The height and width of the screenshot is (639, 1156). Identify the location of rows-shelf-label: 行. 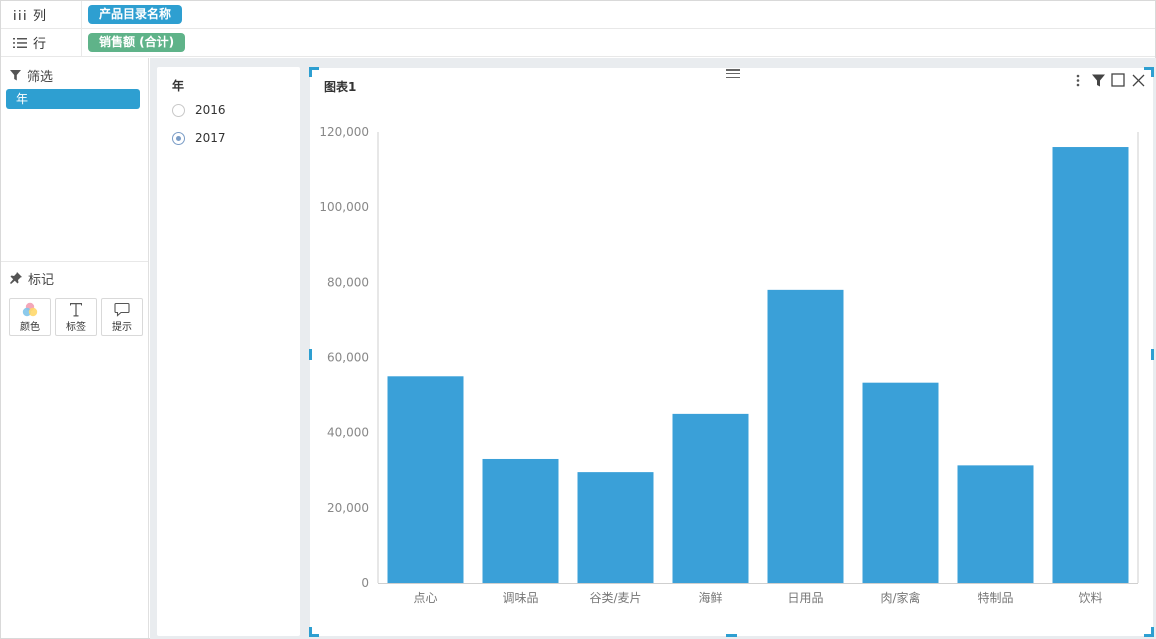
(40, 44).